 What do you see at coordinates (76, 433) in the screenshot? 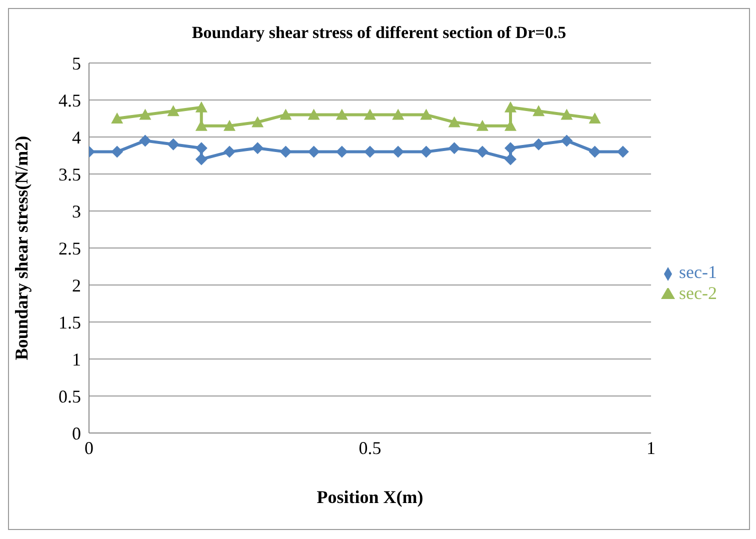
I see `y-tick-label: 0` at bounding box center [76, 433].